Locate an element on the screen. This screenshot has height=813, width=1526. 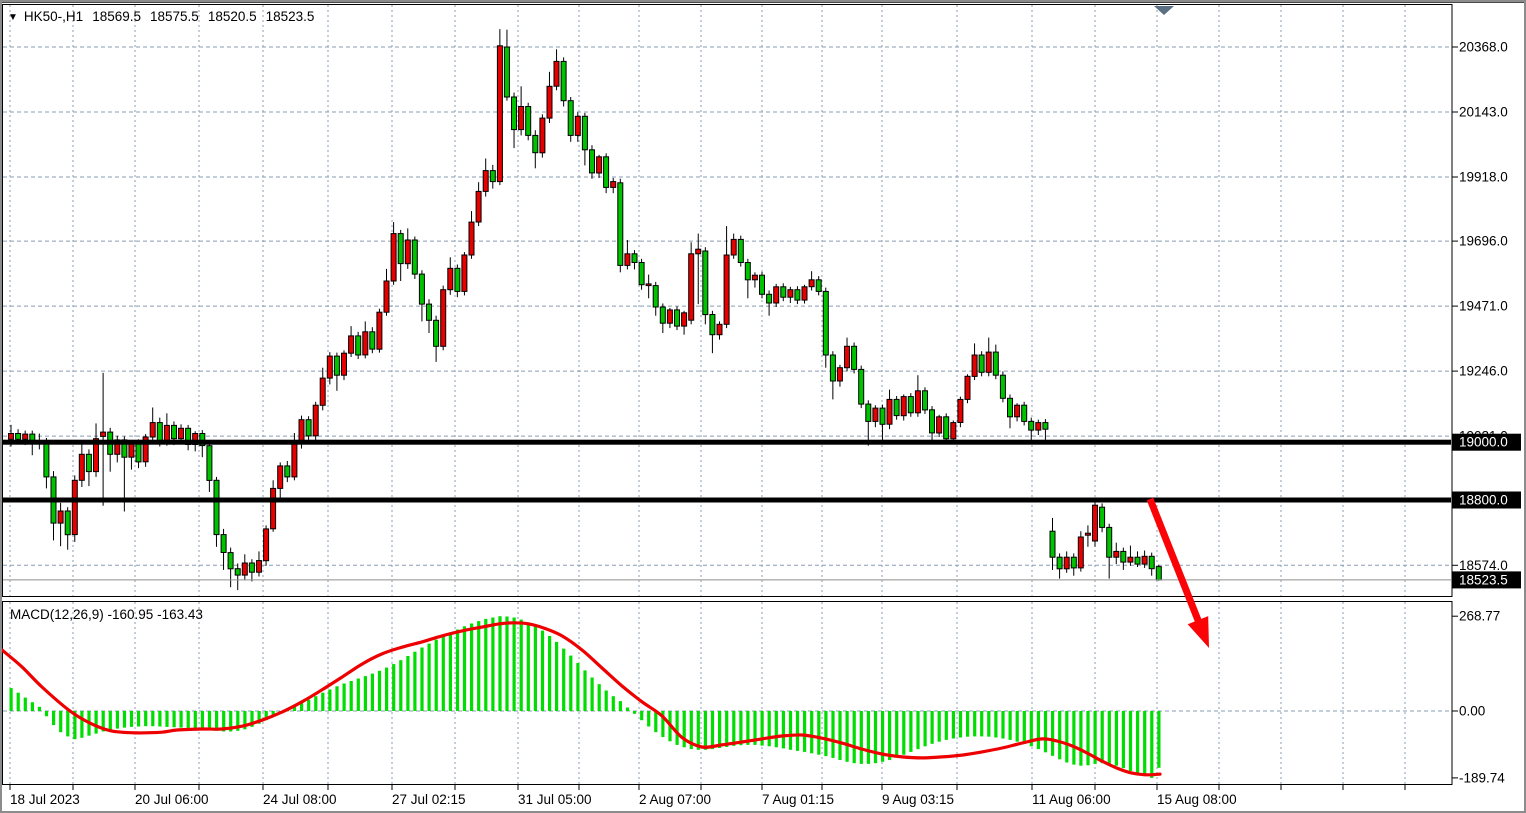
level-lines is located at coordinates (726, 471).